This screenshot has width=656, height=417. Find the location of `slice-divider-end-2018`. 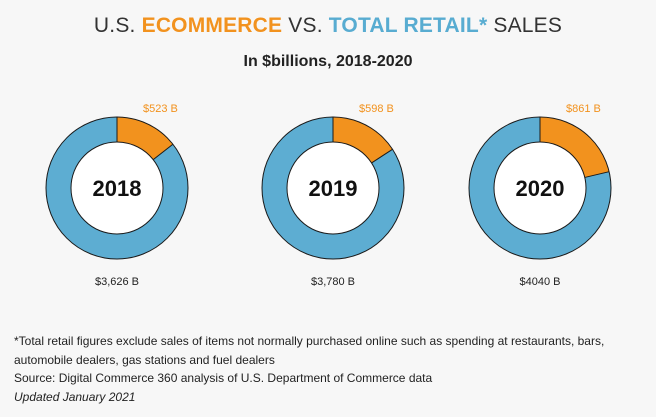

slice-divider-end-2018 is located at coordinates (163, 152).